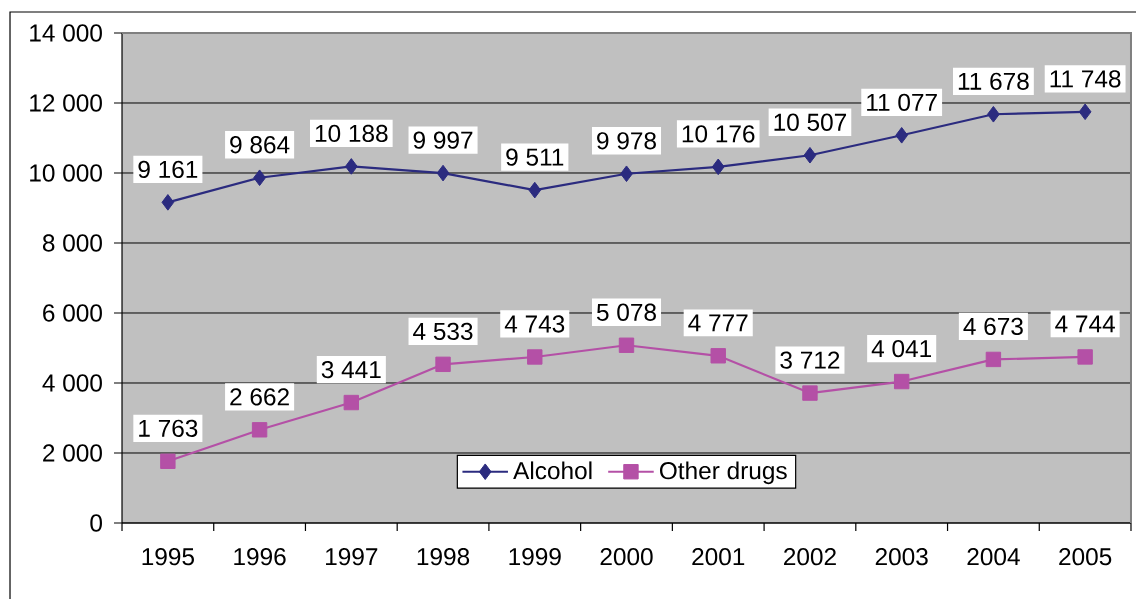 The image size is (1136, 599). Describe the element at coordinates (260, 145) in the screenshot. I see `data-label: 9 864` at that location.